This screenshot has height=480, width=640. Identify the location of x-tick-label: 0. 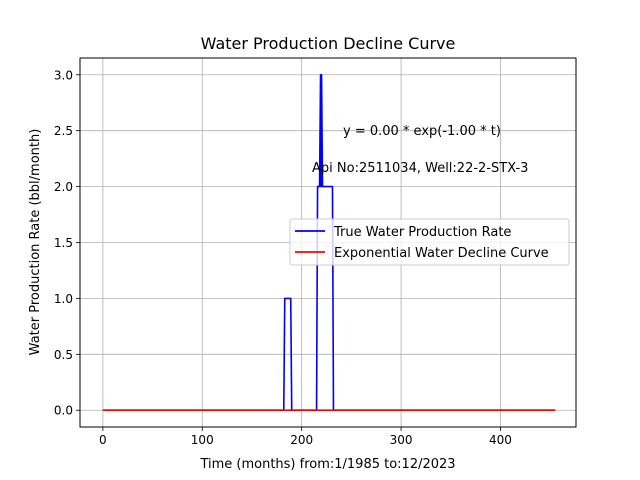
(103, 440).